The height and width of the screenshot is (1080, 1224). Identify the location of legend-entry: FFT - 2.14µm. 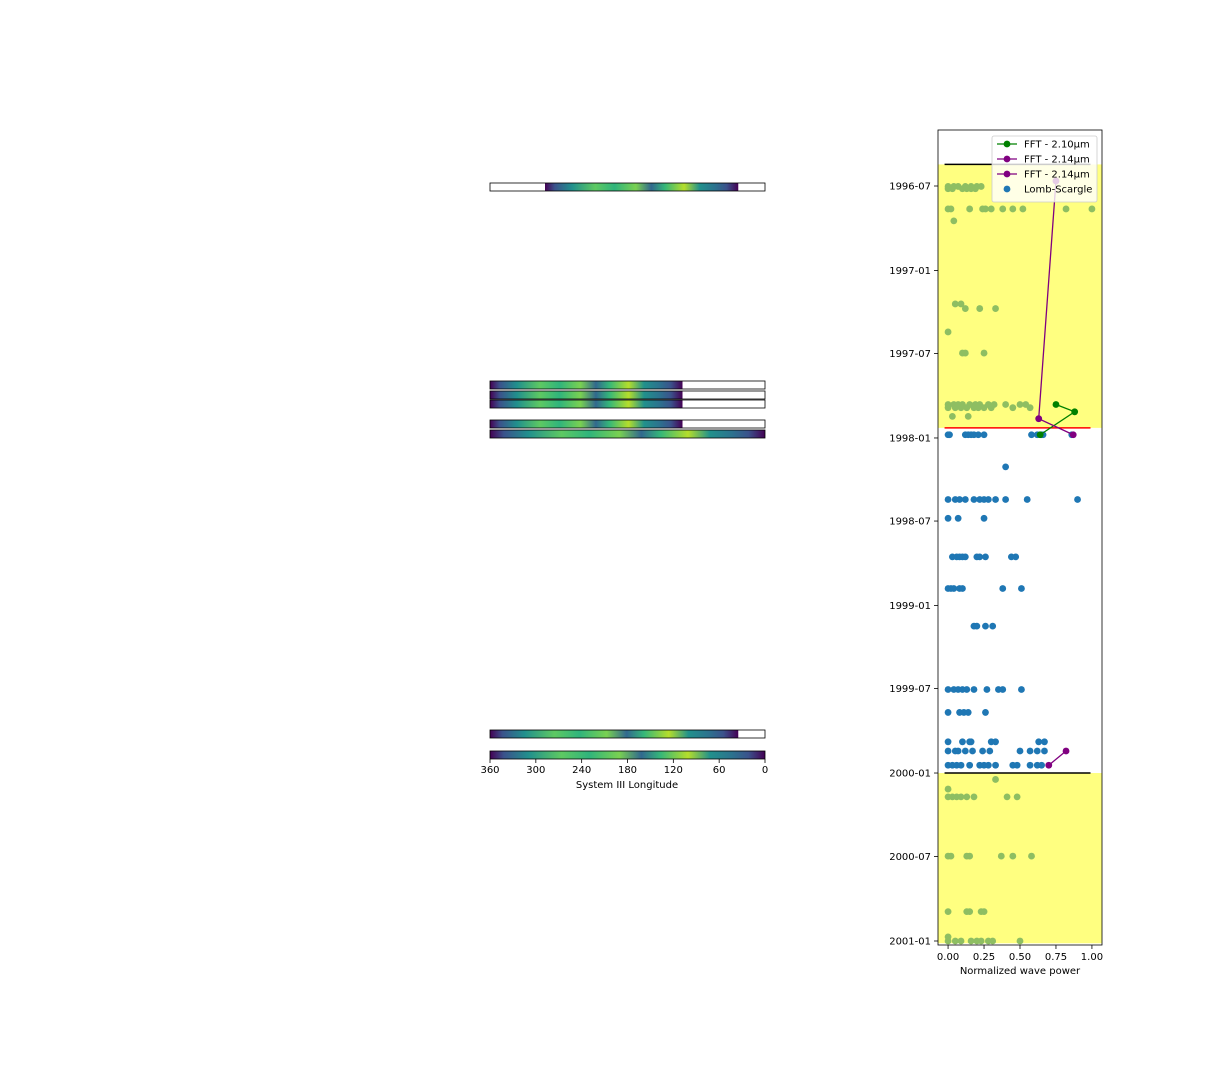
(1043, 175).